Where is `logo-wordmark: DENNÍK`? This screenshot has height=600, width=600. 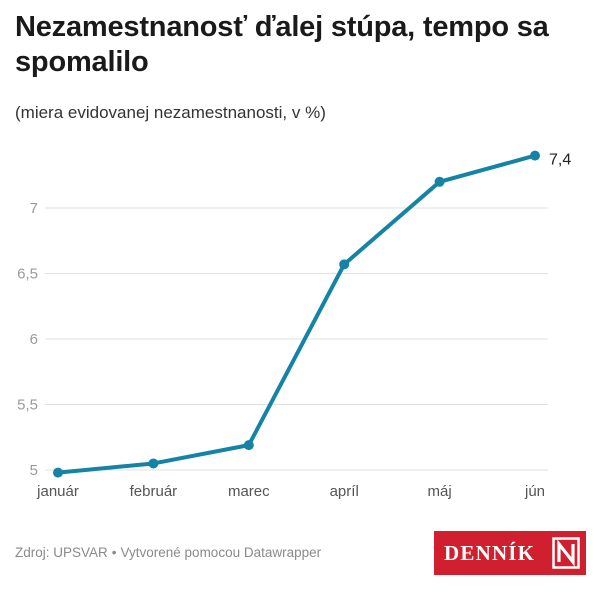 logo-wordmark: DENNÍK is located at coordinates (490, 552).